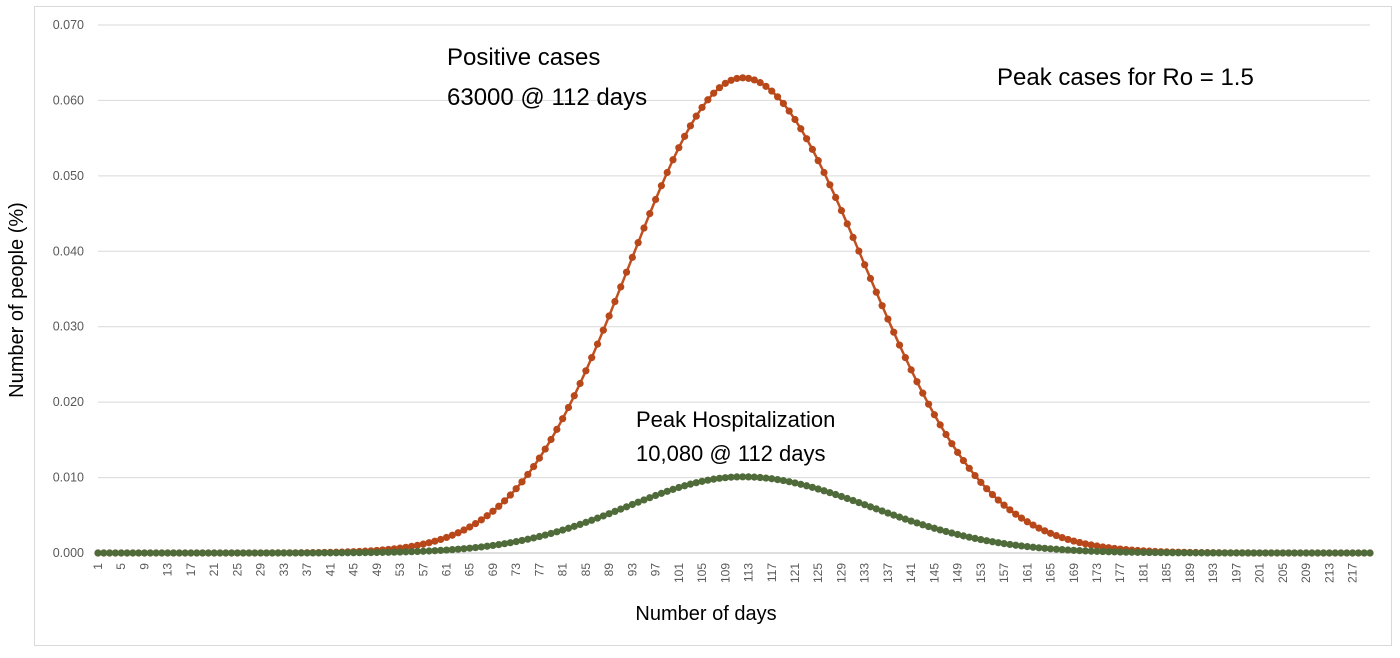  Describe the element at coordinates (523, 57) in the screenshot. I see `annotation-positive-cases-line1: Positive cases` at that location.